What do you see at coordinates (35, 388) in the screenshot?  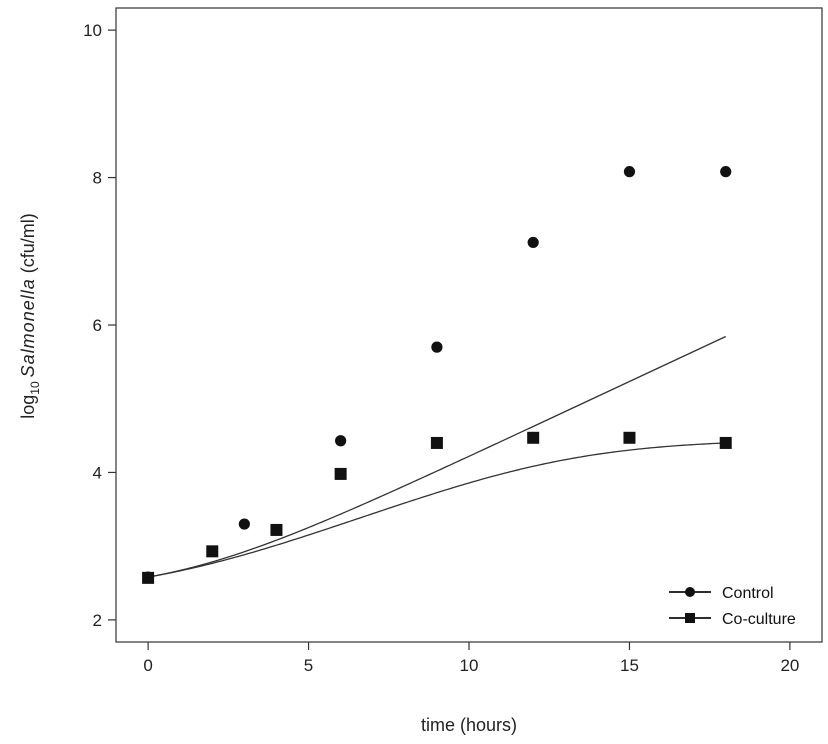 I see `y-axis-title-subscript: 10` at bounding box center [35, 388].